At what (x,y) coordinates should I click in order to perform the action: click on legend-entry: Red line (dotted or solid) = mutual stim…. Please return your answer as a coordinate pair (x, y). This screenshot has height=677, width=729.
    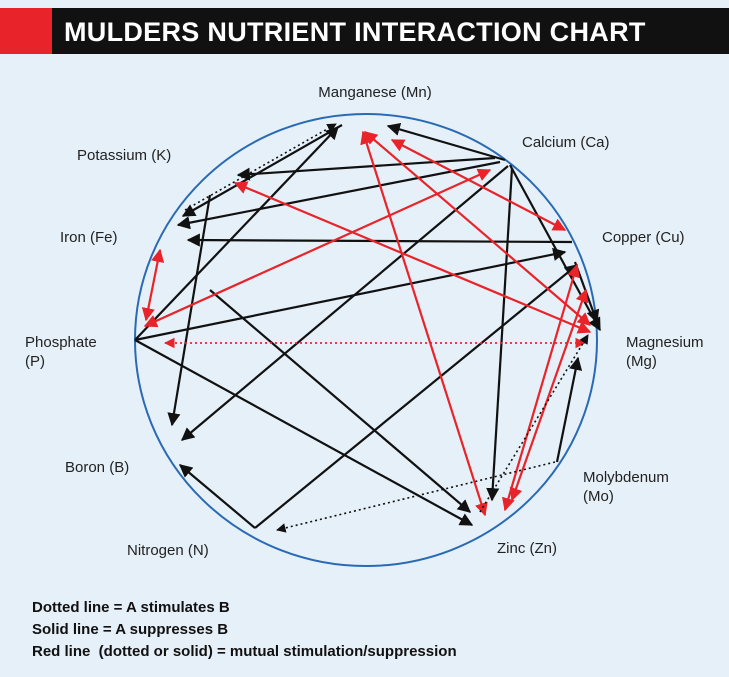
    Looking at the image, I should click on (244, 651).